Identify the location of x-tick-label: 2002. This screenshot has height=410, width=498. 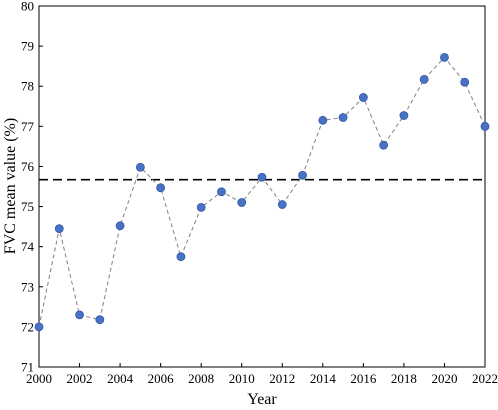
(80, 378).